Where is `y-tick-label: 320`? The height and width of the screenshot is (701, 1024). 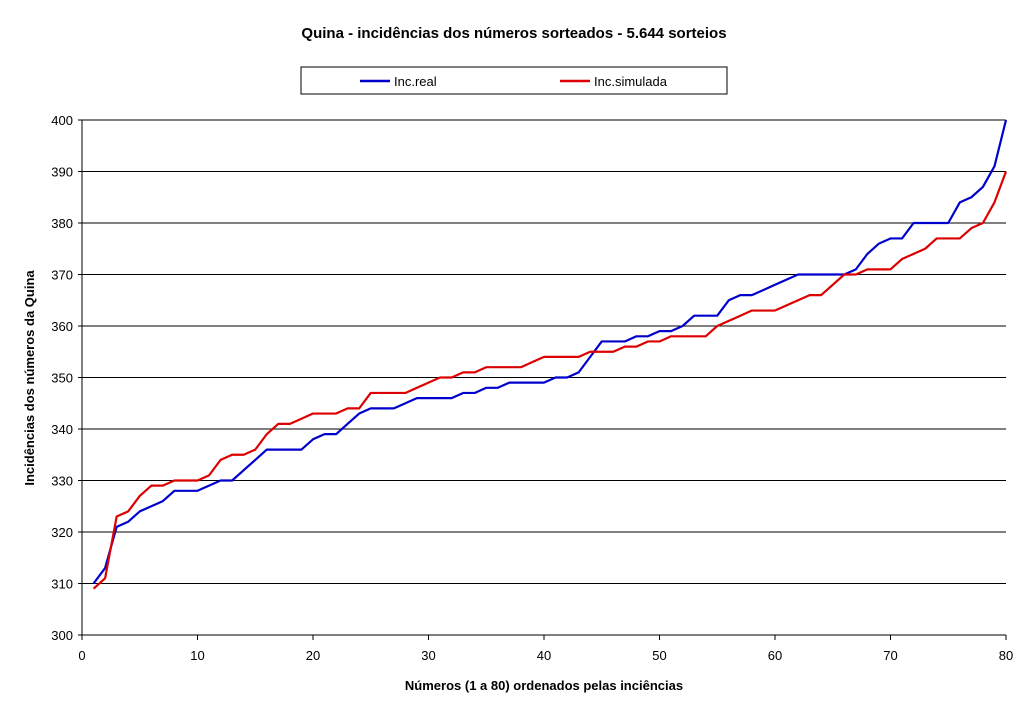 y-tick-label: 320 is located at coordinates (62, 532).